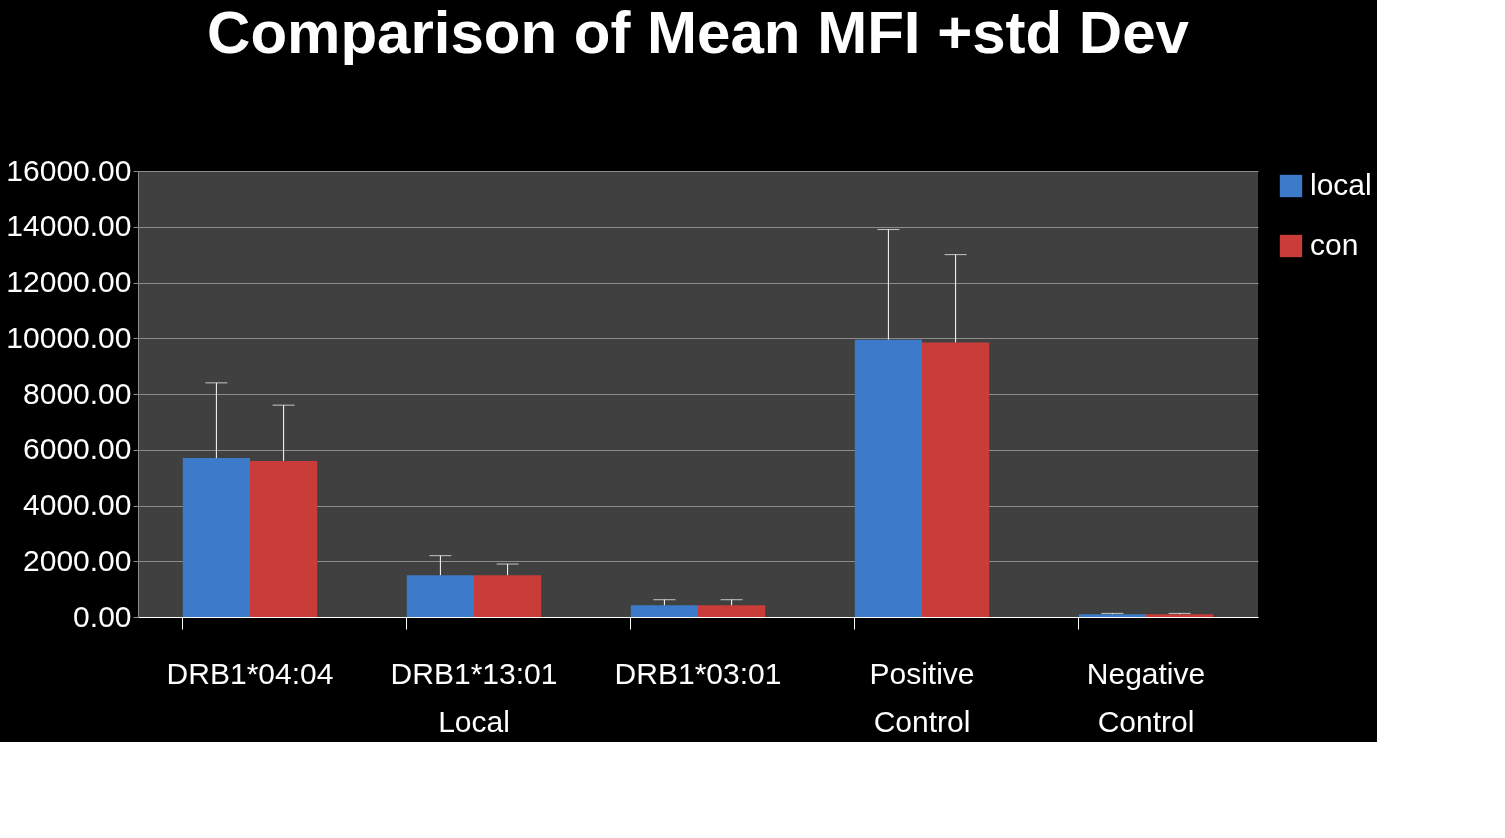  What do you see at coordinates (474, 697) in the screenshot?
I see `x-tick-label: DRB1*13:01 Local` at bounding box center [474, 697].